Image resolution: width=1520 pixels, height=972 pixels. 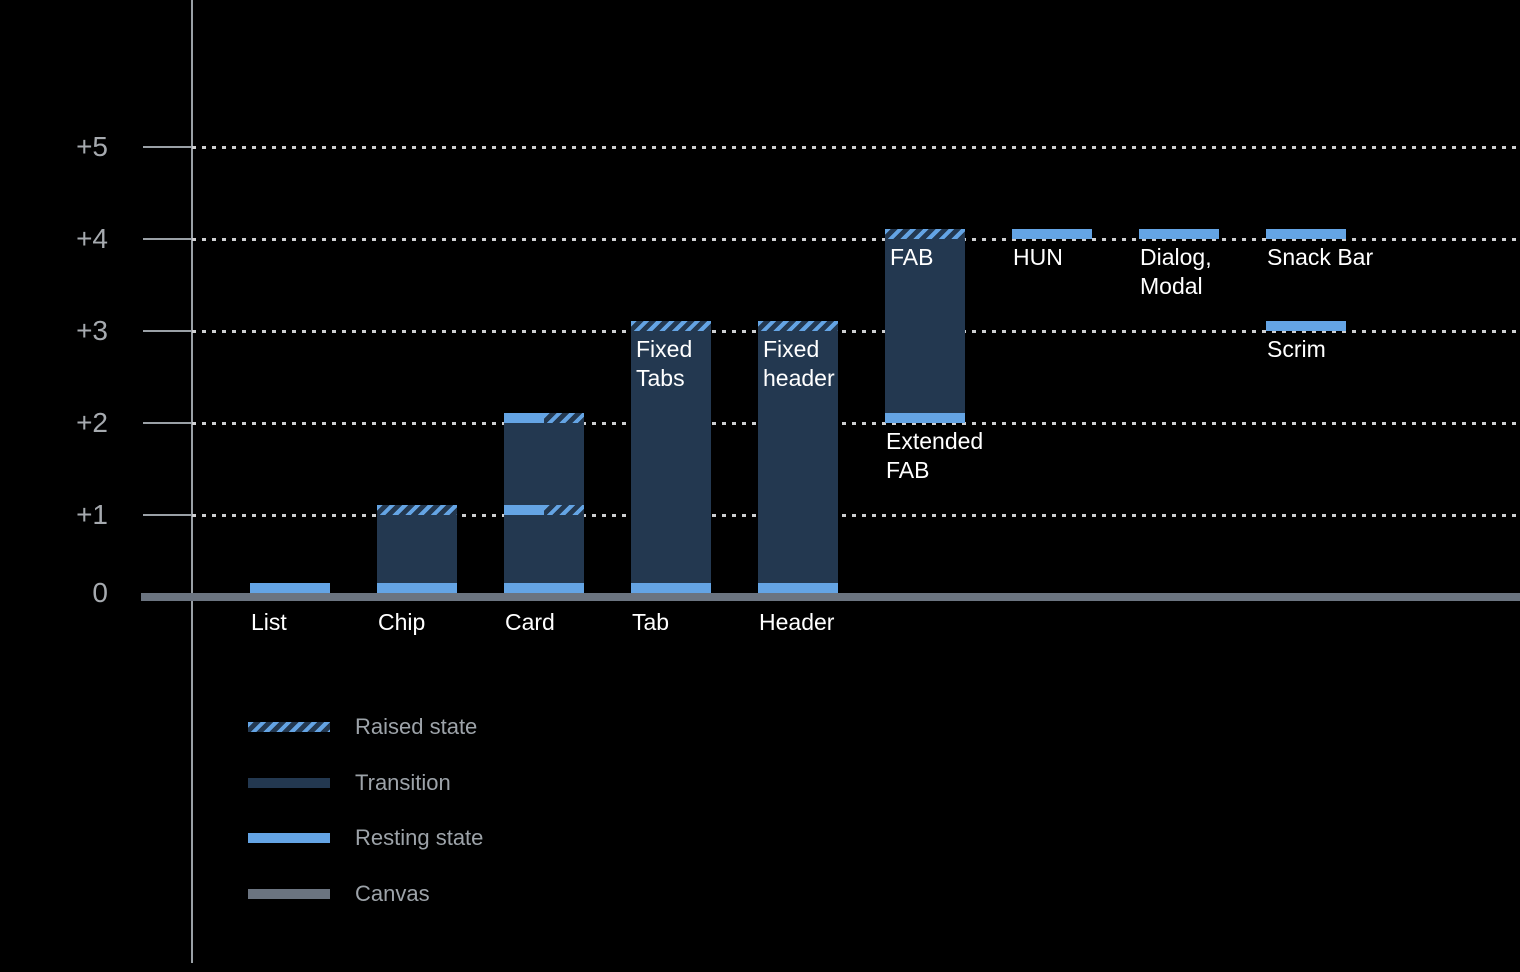 What do you see at coordinates (192, 481) in the screenshot?
I see `y-axis-line` at bounding box center [192, 481].